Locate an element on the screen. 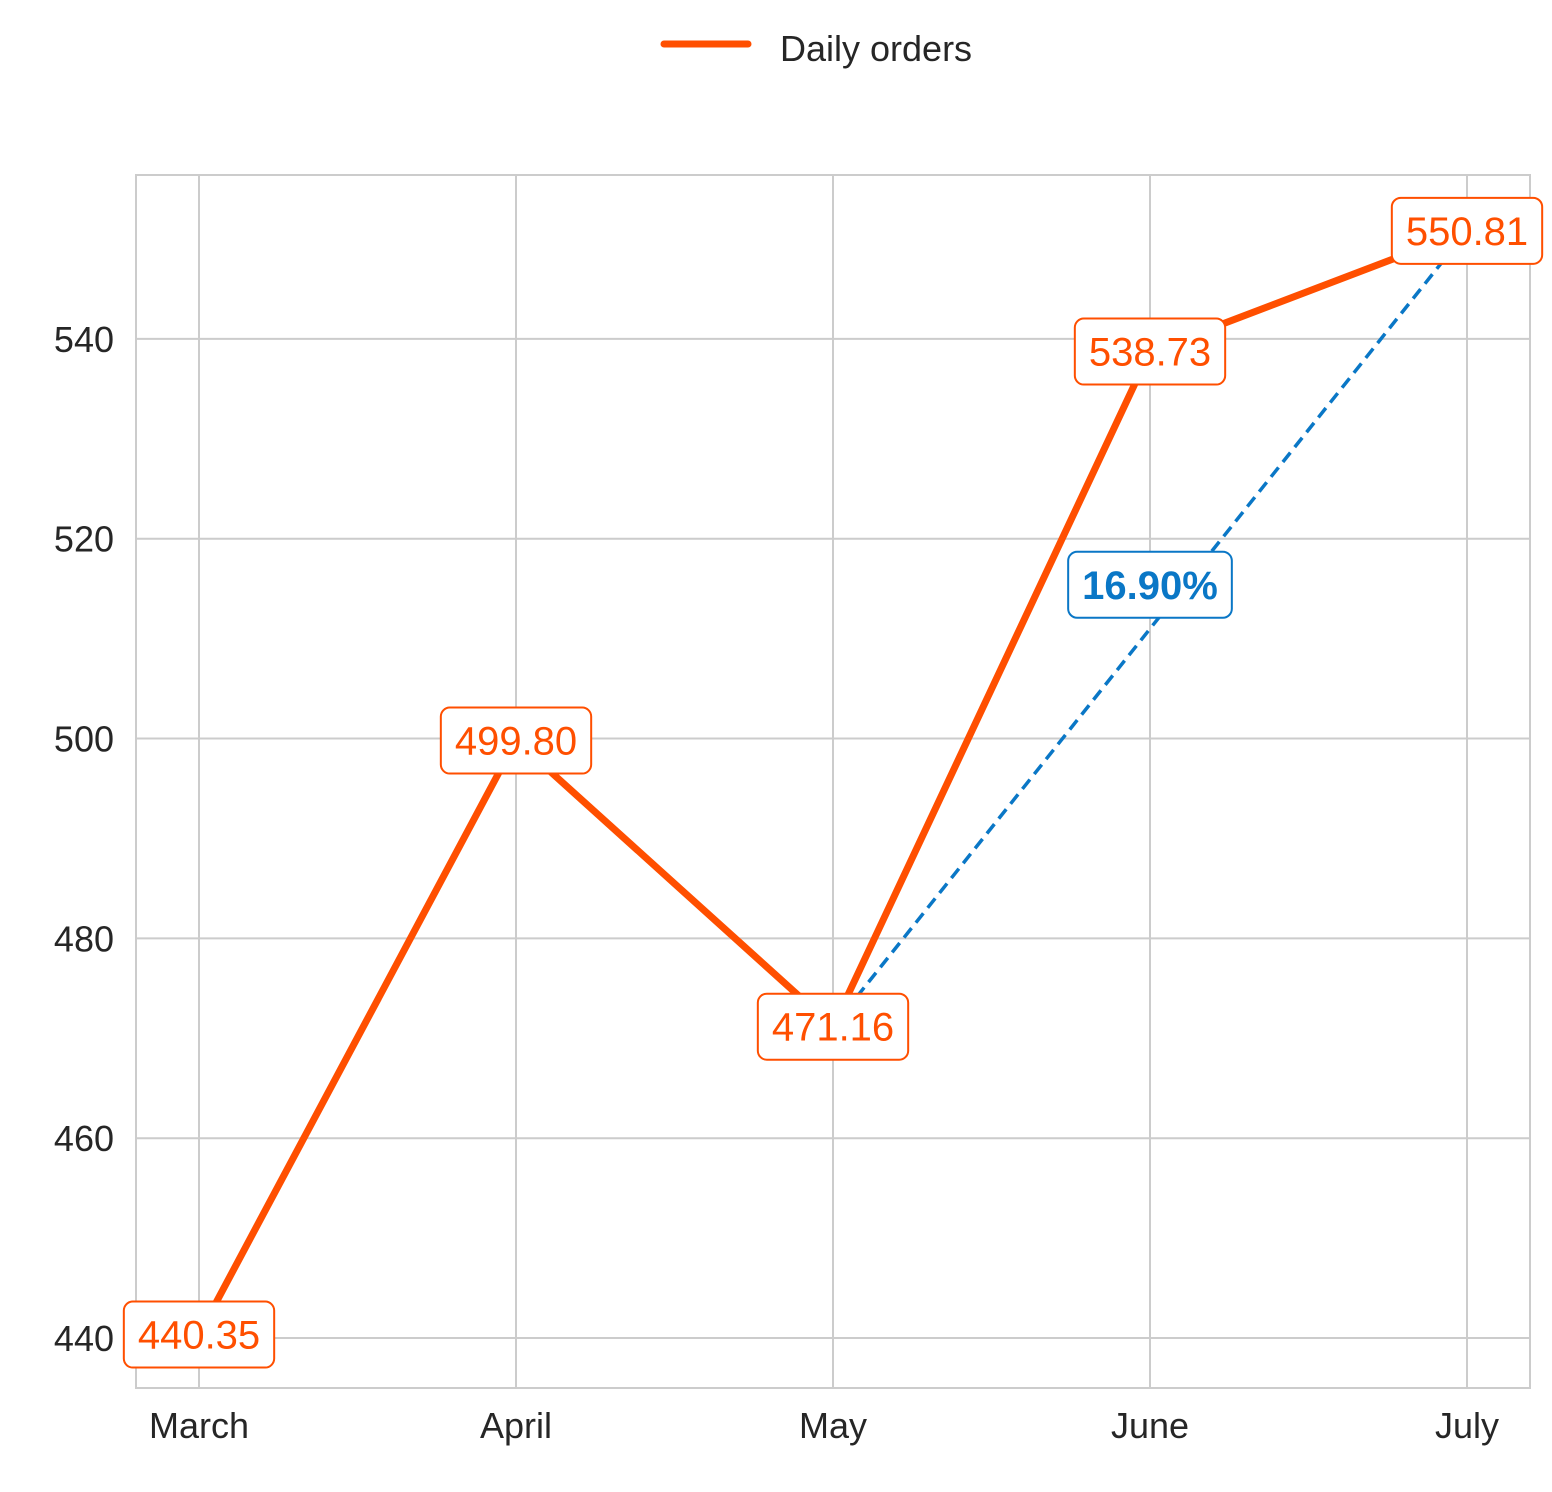  data-label-text: 440.35 is located at coordinates (199, 1336).